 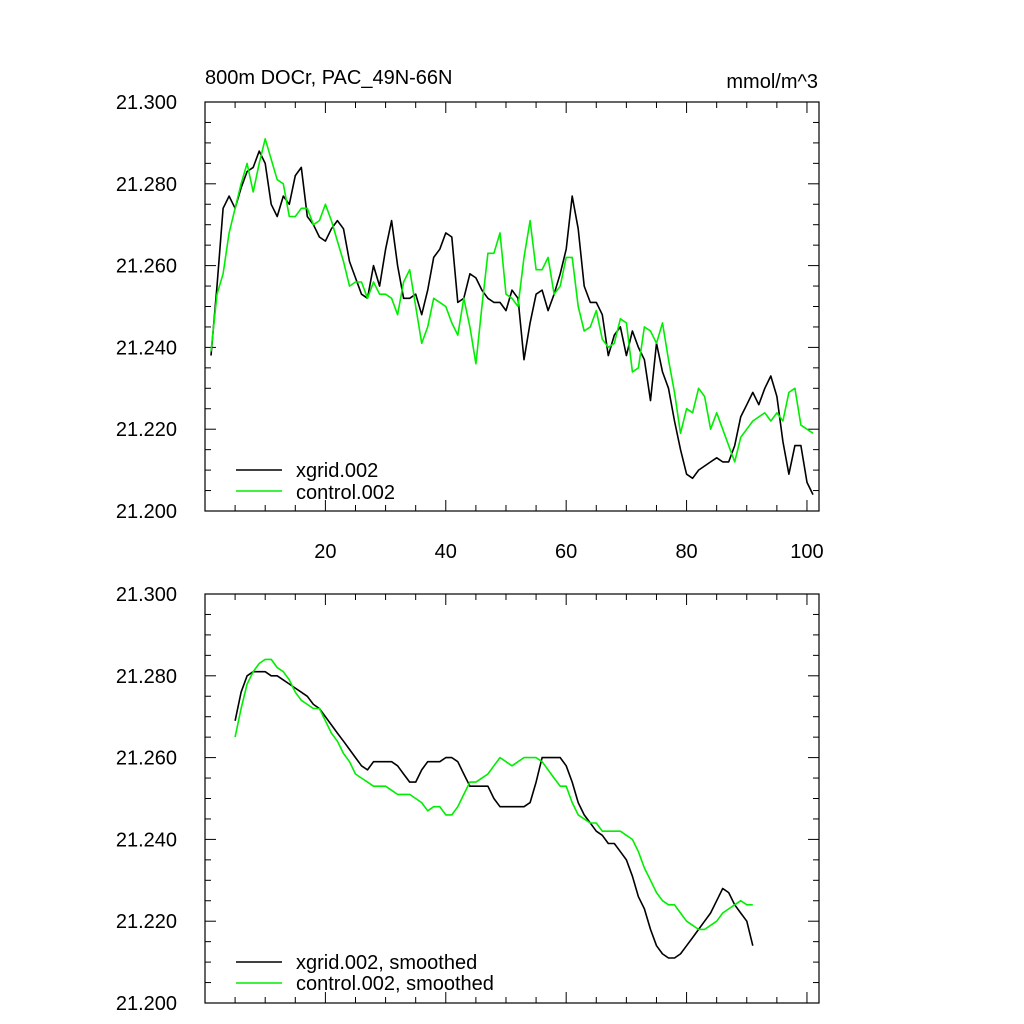 What do you see at coordinates (345, 493) in the screenshot?
I see `legend-label-control: control.002` at bounding box center [345, 493].